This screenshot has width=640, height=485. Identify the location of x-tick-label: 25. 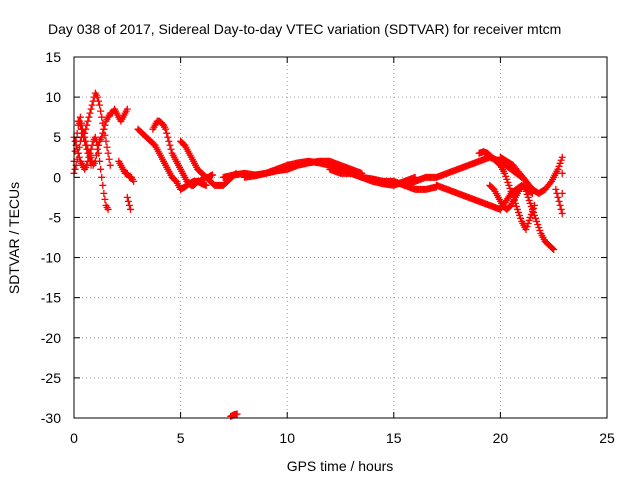
(607, 438).